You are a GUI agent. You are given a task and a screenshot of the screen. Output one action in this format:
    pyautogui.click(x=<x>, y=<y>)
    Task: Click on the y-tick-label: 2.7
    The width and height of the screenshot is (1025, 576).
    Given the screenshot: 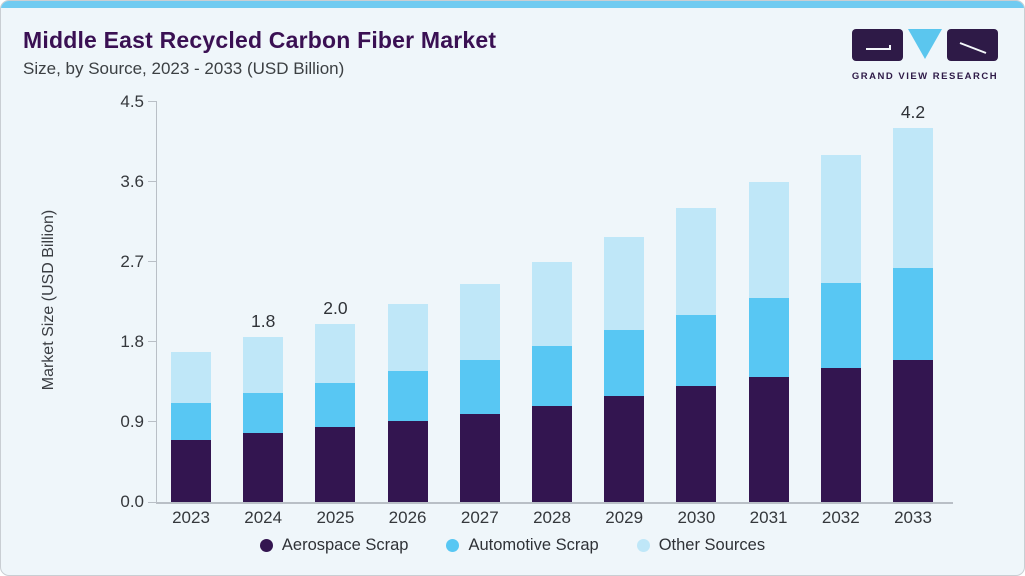 What is the action you would take?
    pyautogui.click(x=132, y=261)
    